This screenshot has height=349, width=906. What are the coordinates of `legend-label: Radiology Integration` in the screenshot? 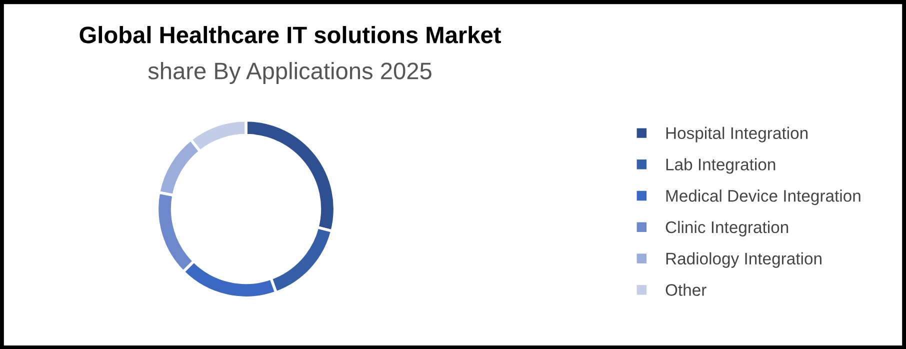 It's located at (744, 260).